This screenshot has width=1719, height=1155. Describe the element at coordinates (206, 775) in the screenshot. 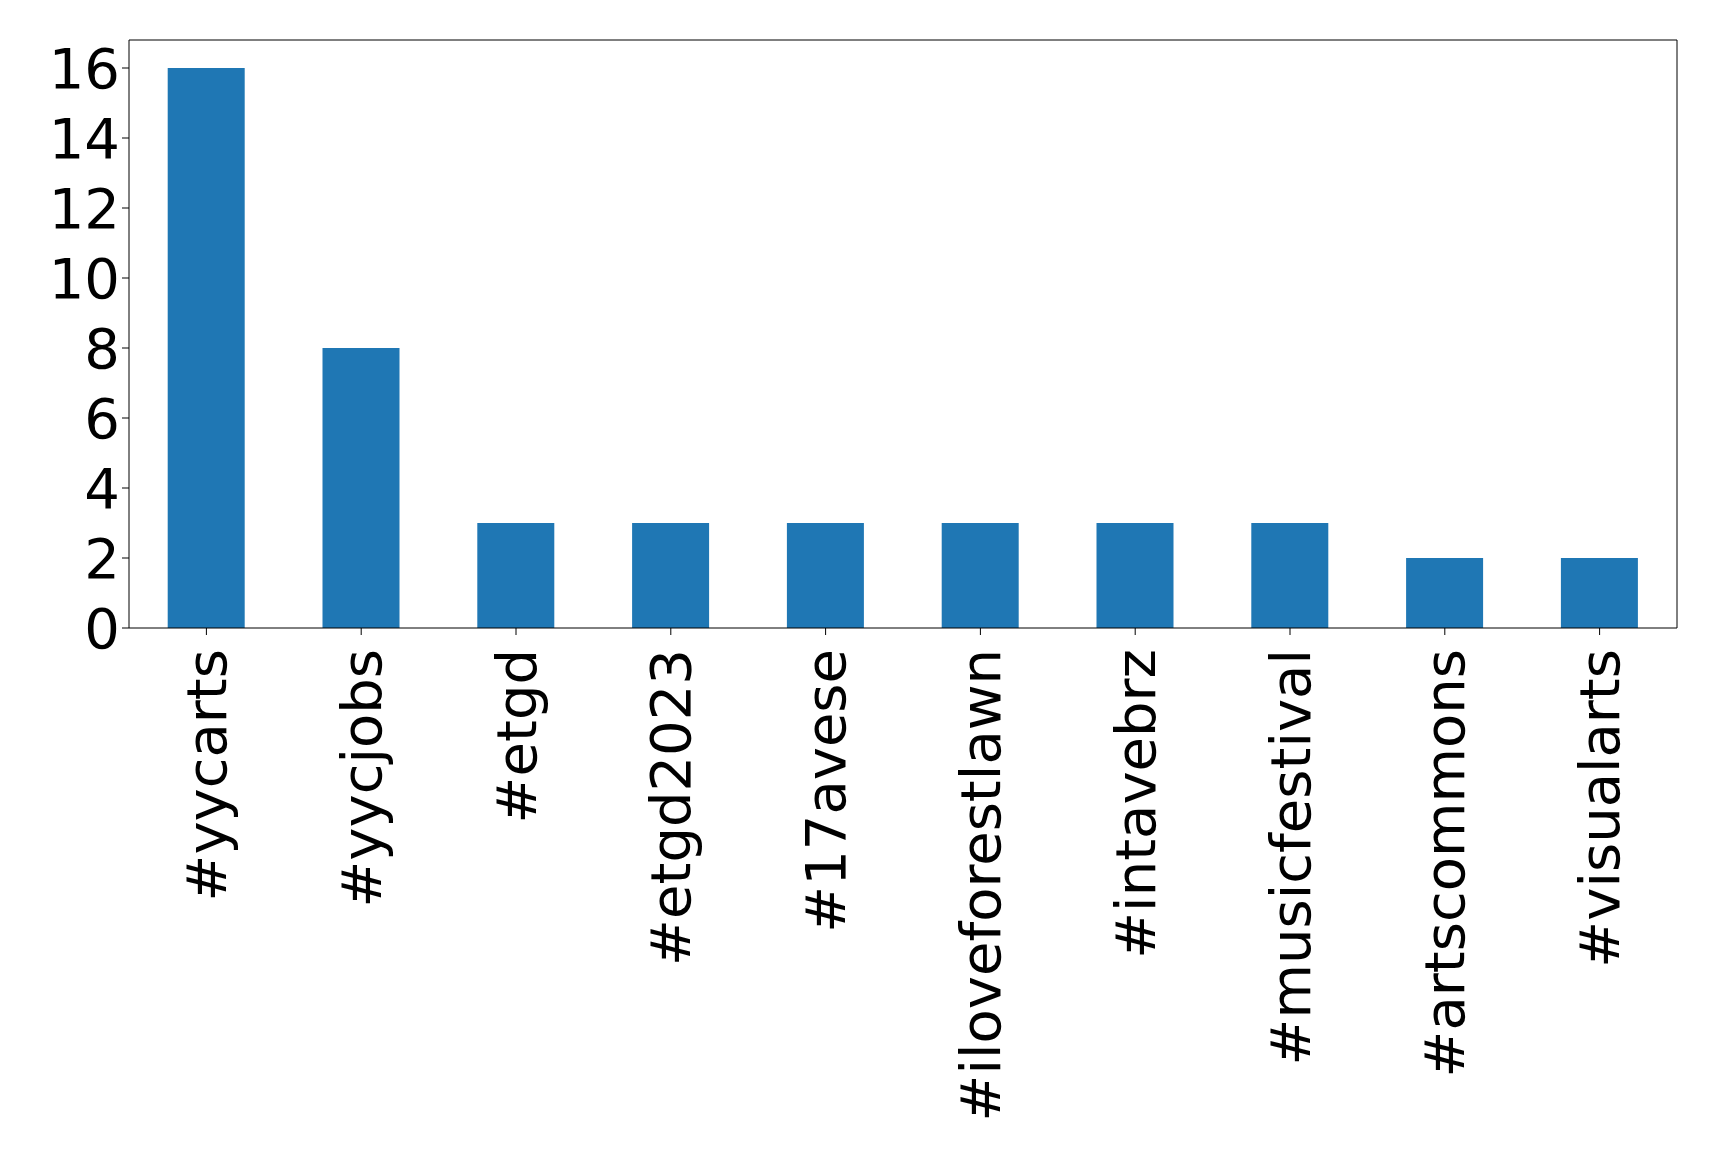

I see `x-tick-label: #yycarts` at that location.